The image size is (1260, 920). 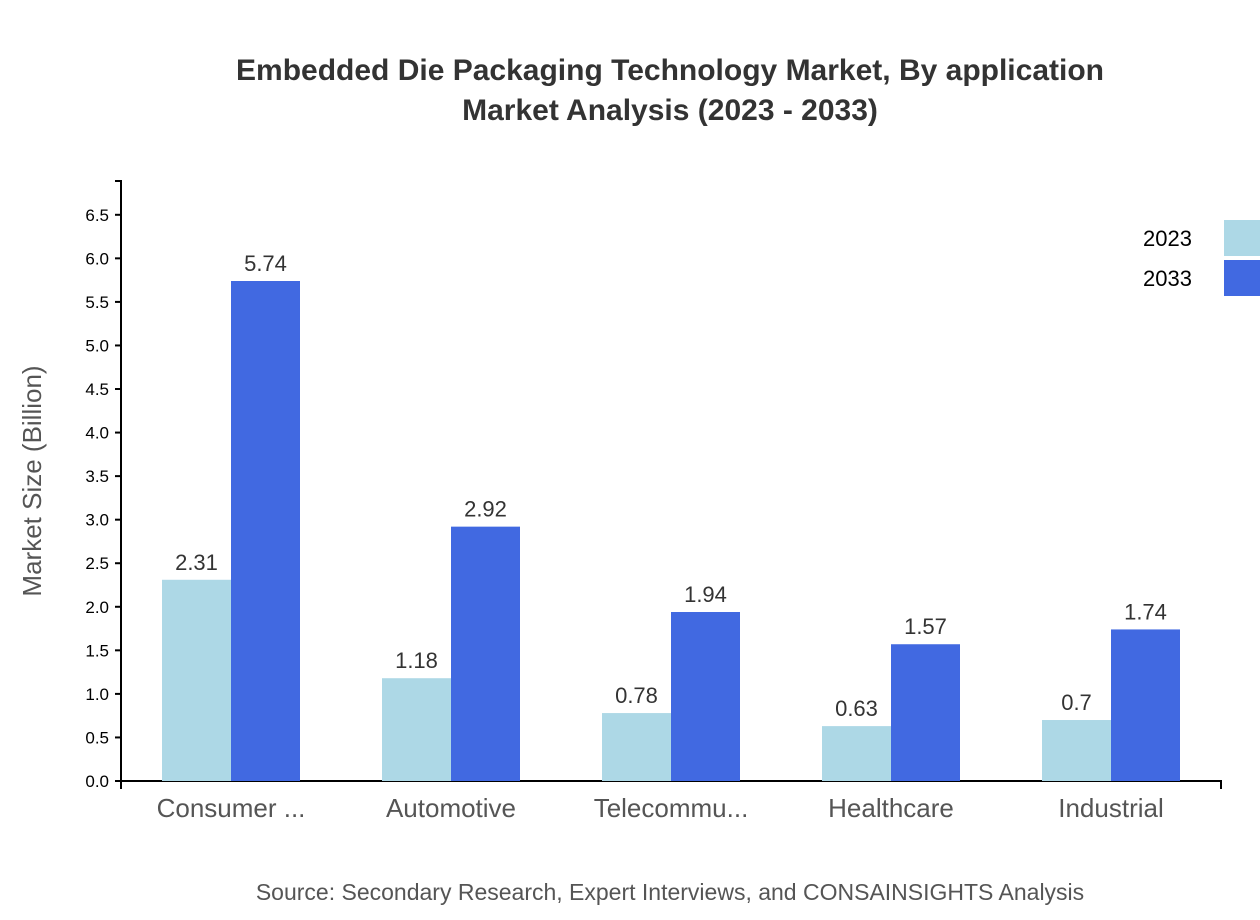 What do you see at coordinates (97, 650) in the screenshot?
I see `y-tick-label: 1.5` at bounding box center [97, 650].